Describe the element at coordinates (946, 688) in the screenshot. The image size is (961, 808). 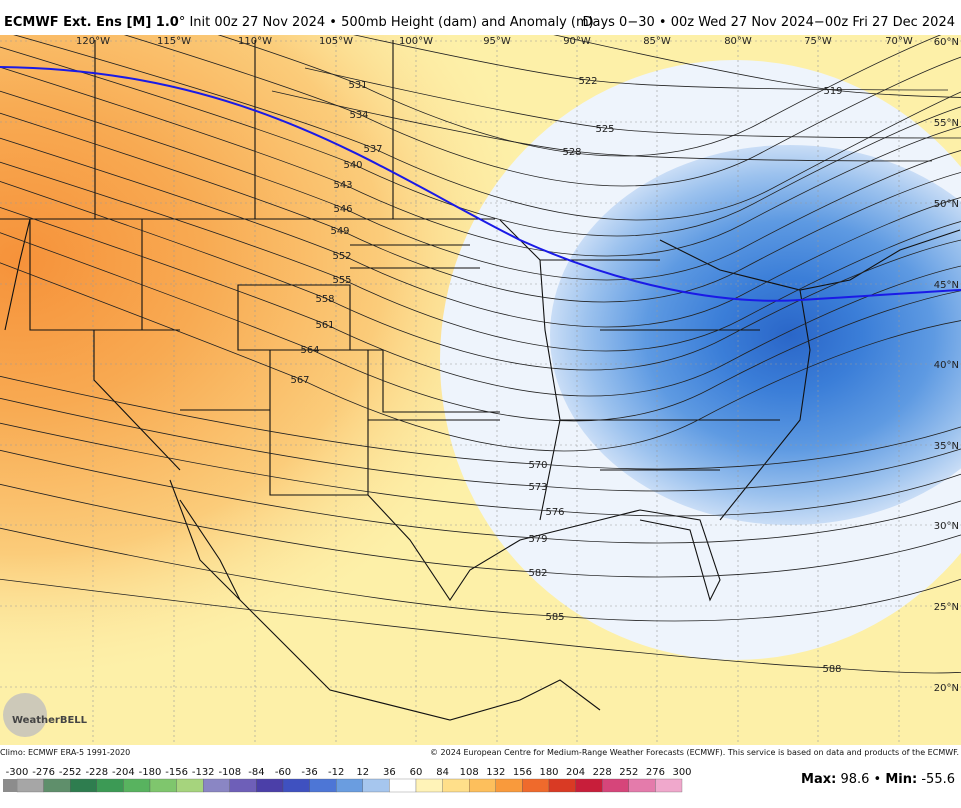
I see `latitude-label: 20°N` at that location.